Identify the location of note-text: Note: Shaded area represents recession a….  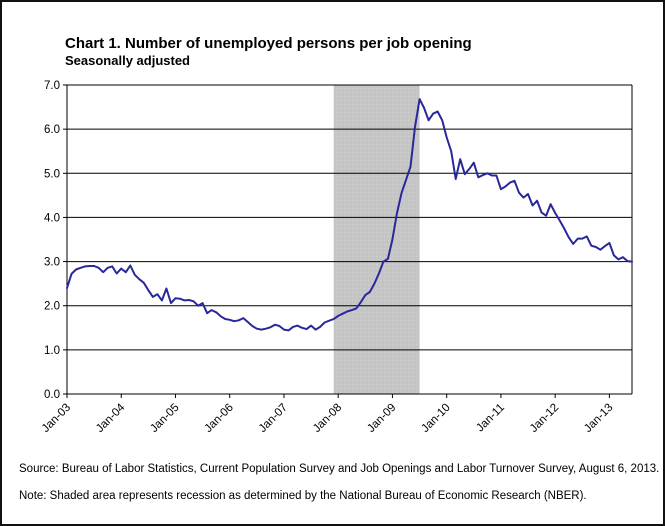
(303, 496).